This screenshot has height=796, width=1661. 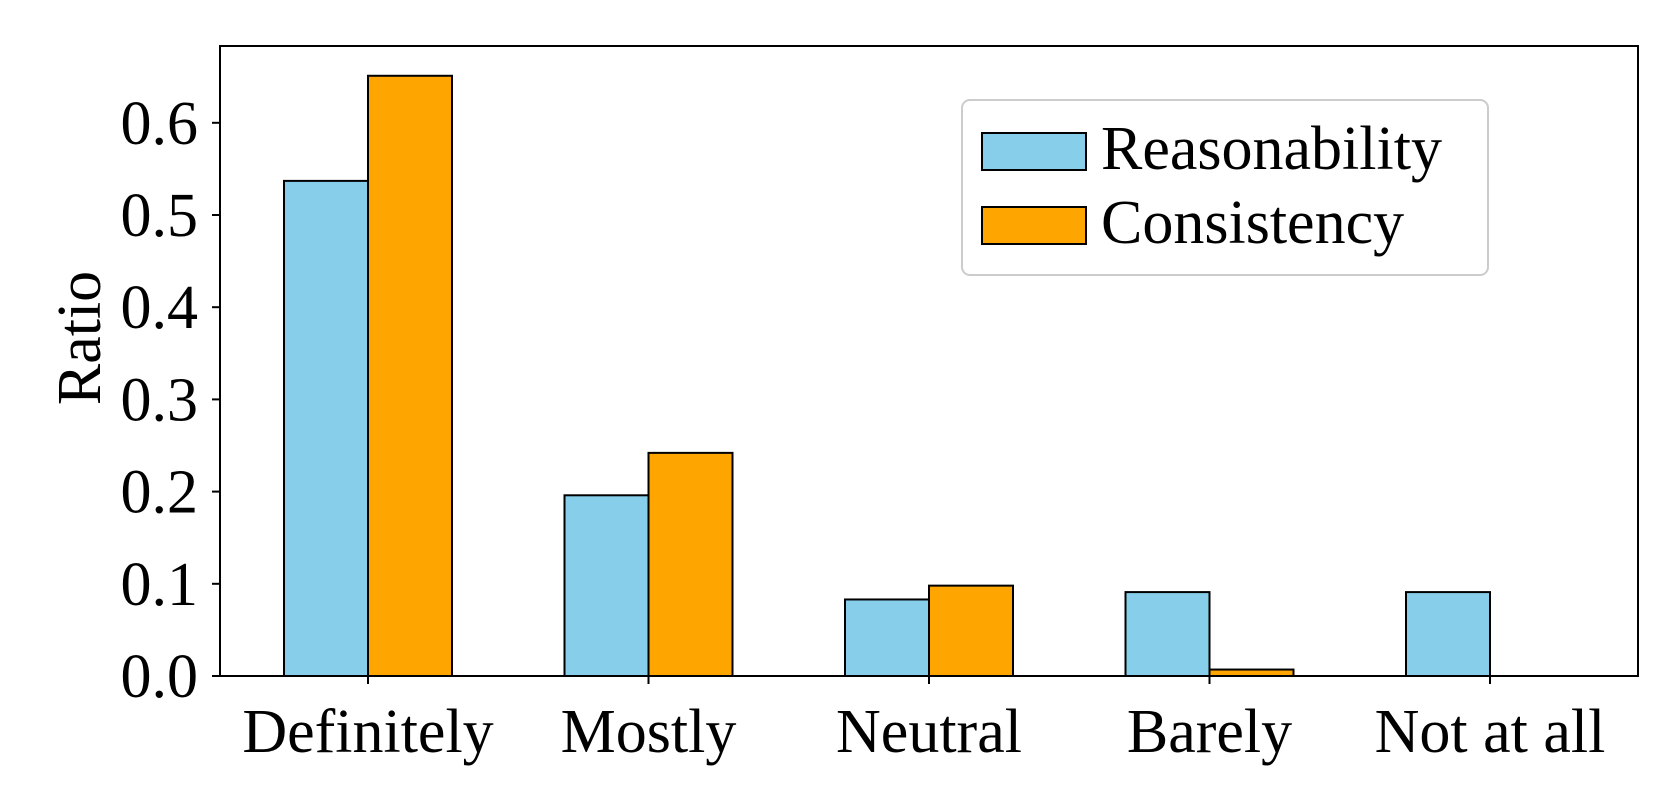 I want to click on bar-consistency-mostly, so click(x=690, y=564).